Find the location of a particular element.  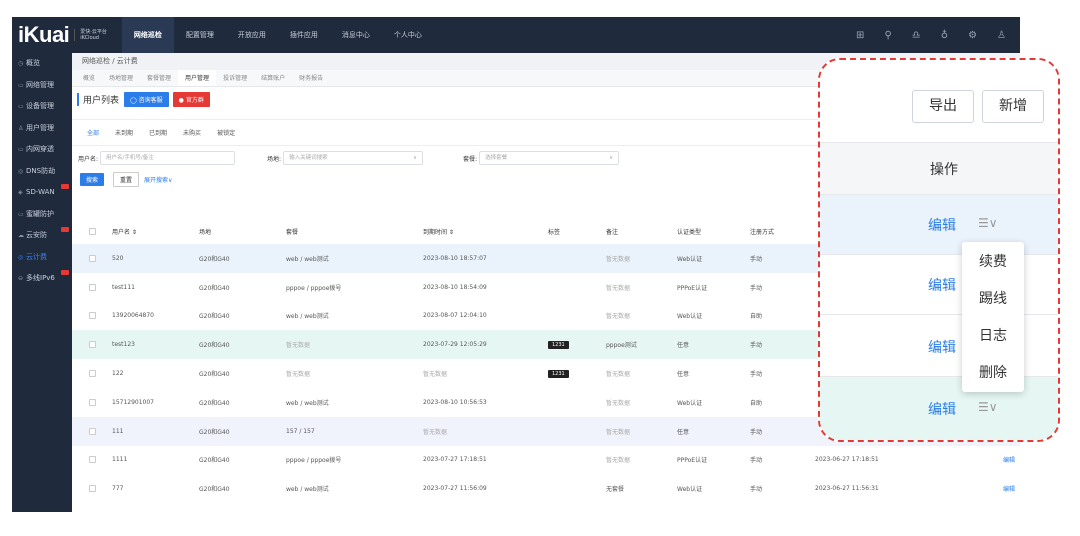

filter-tab: 被锁定 is located at coordinates (226, 133).